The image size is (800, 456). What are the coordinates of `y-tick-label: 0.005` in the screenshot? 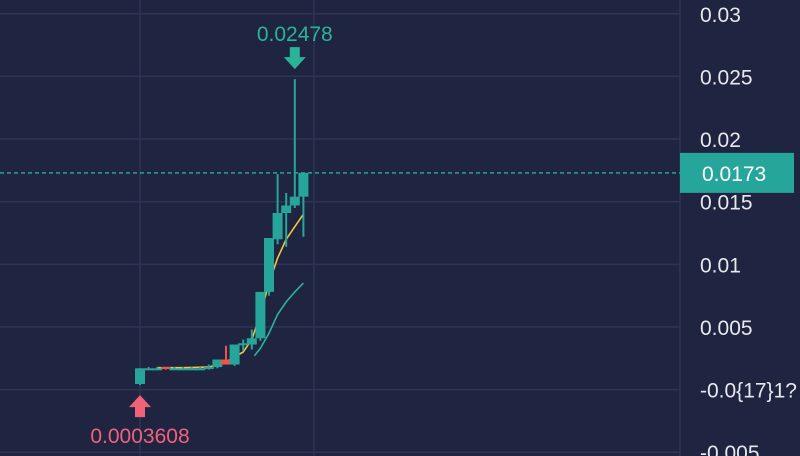 It's located at (726, 328).